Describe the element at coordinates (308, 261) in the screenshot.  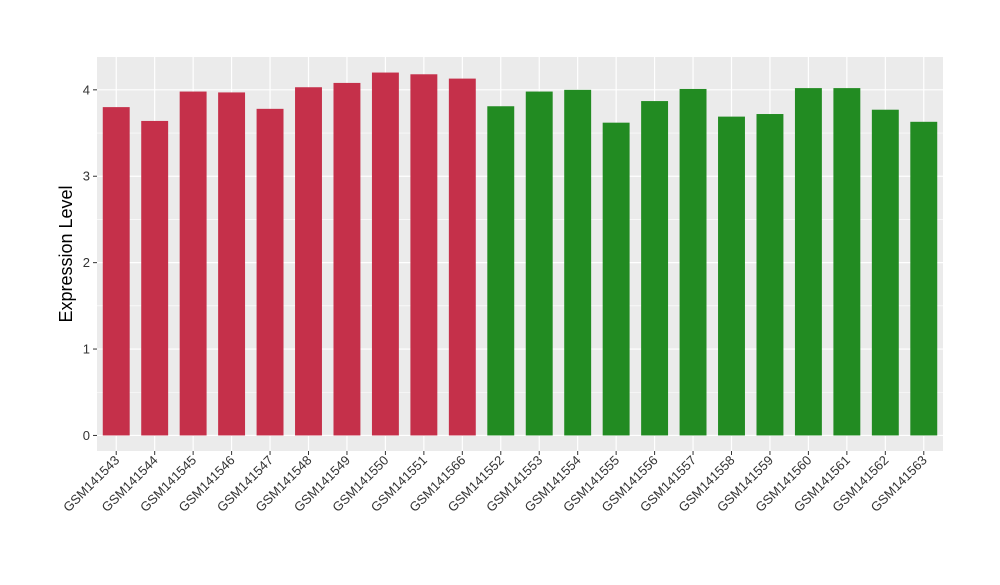
I see `bar-GSM141548` at that location.